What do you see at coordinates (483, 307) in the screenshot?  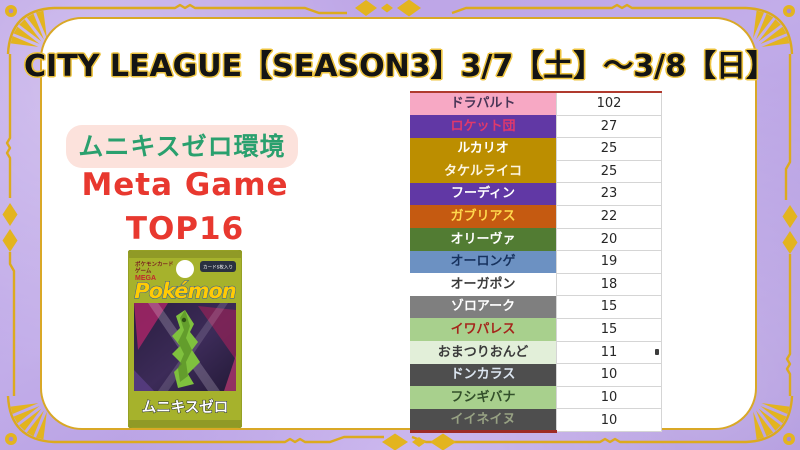 I see `deck-name-cell: ゾロアーク` at bounding box center [483, 307].